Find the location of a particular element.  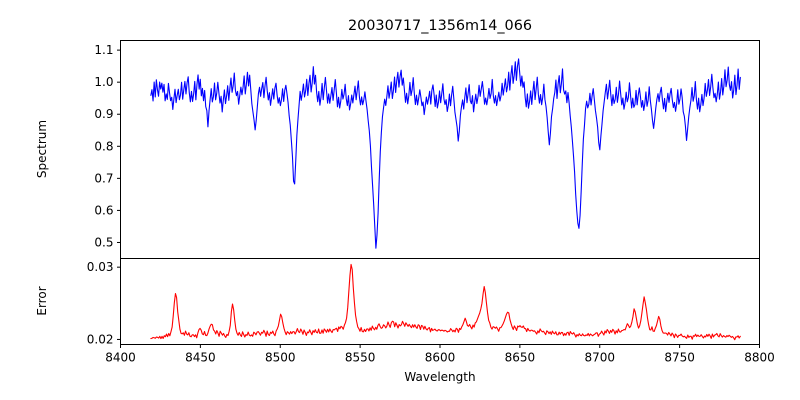

spectrum-axis-label: Spectrum is located at coordinates (42, 149).